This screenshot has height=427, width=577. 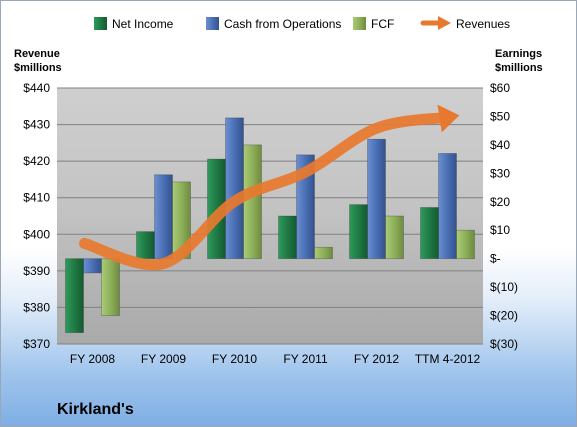 What do you see at coordinates (519, 68) in the screenshot?
I see `right-axis-title-line2: $millions` at bounding box center [519, 68].